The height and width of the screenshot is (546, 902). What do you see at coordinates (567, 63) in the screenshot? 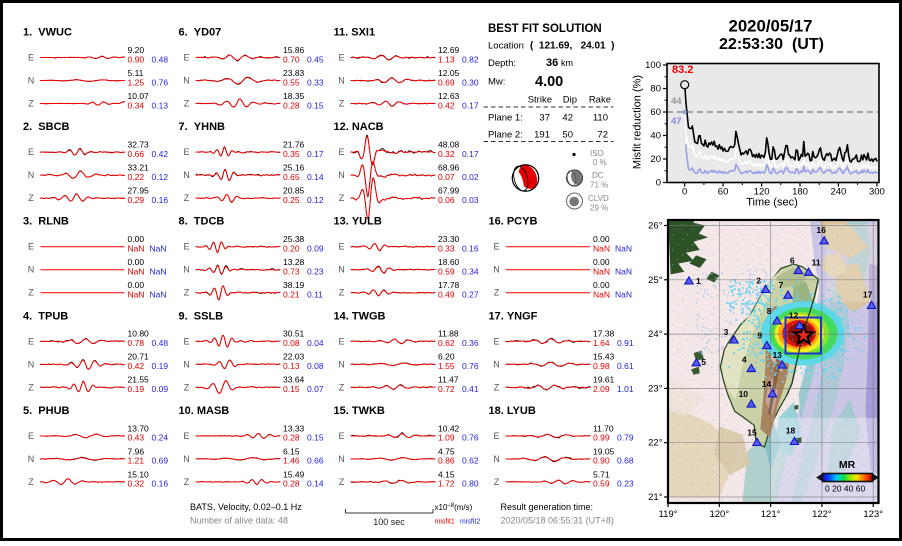
I see `svg-text: km` at bounding box center [567, 63].